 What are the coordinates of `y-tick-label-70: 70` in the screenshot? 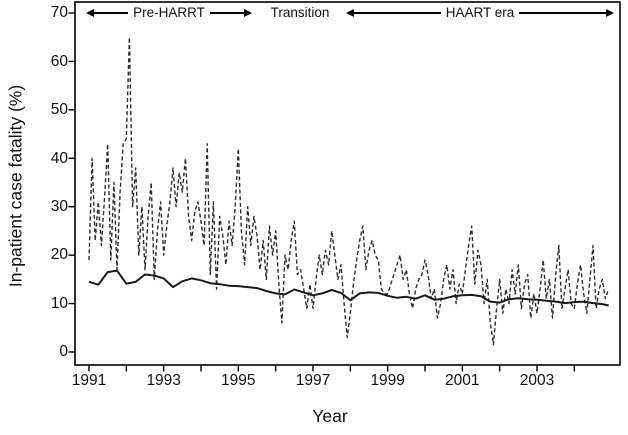 It's located at (59, 12).